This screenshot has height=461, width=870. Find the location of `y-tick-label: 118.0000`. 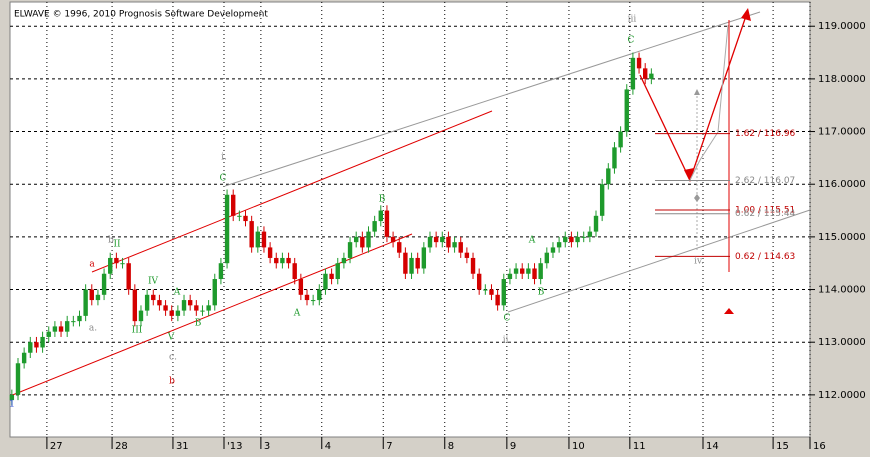

y-tick-label: 118.0000 is located at coordinates (842, 79).